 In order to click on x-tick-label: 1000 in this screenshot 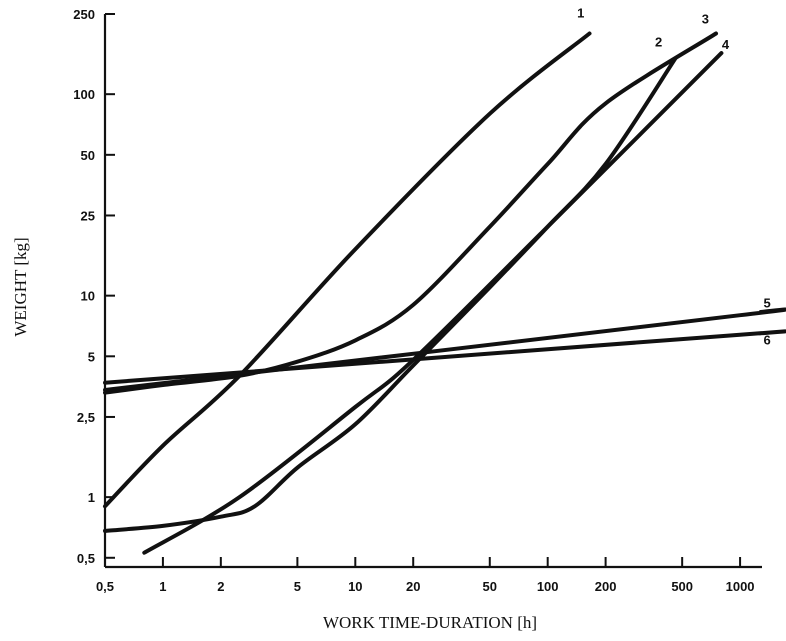, I will do `click(740, 586)`.